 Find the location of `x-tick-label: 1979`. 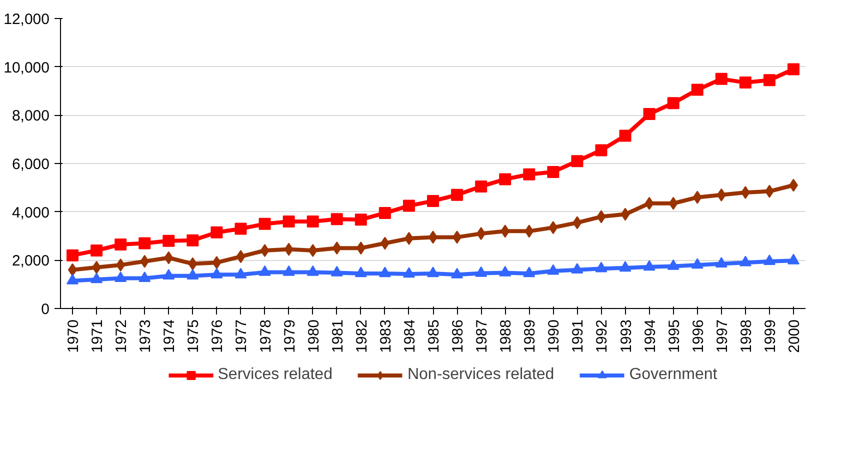

x-tick-label: 1979 is located at coordinates (289, 336).